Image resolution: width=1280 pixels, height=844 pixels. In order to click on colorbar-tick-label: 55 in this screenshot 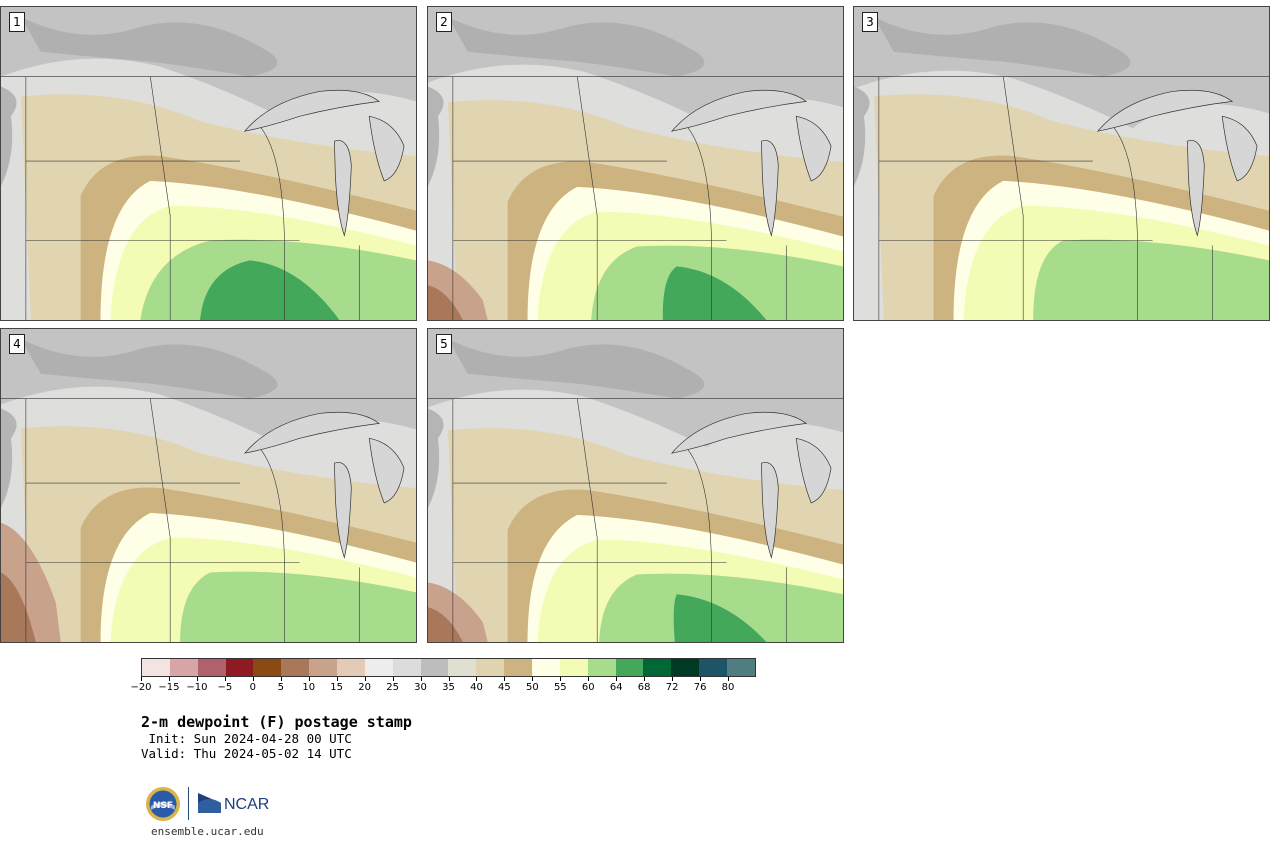, I will do `click(560, 687)`.